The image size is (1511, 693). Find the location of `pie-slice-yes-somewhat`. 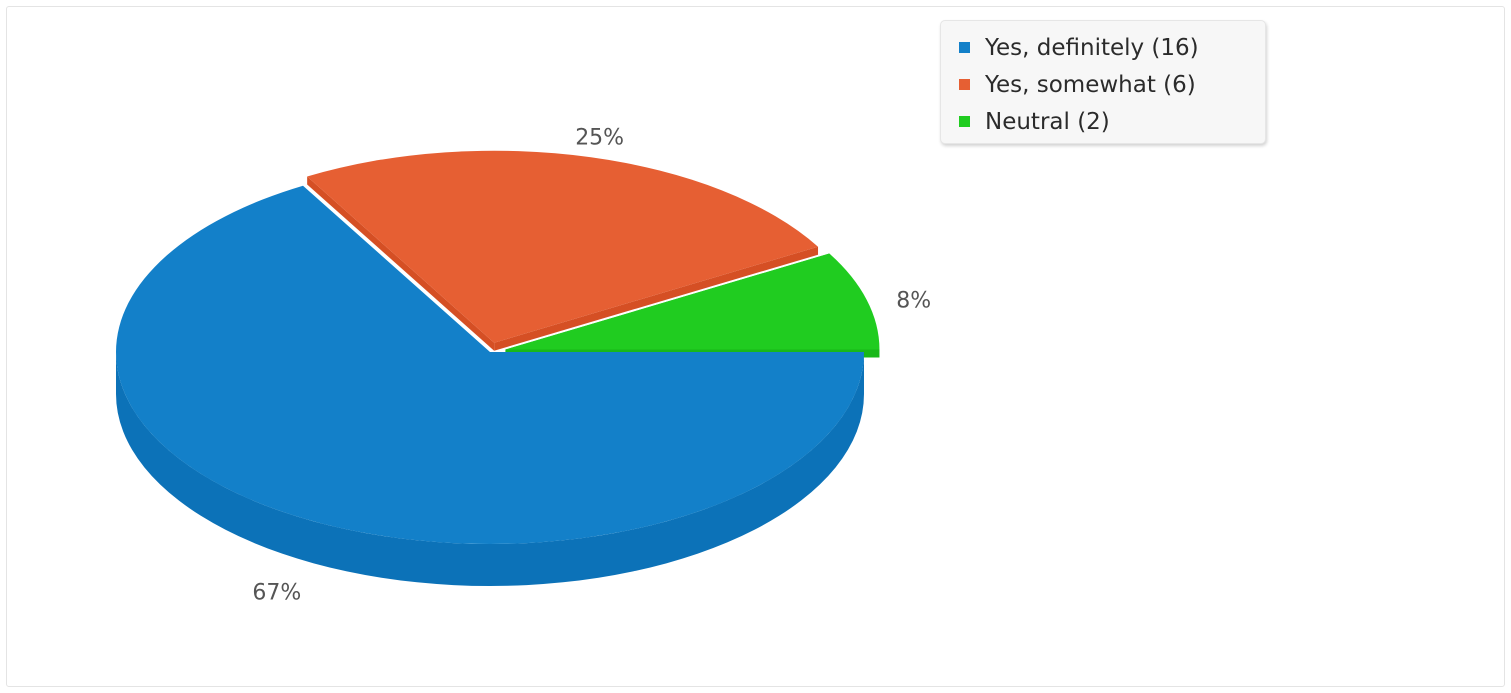

pie-slice-yes-somewhat is located at coordinates (563, 246).